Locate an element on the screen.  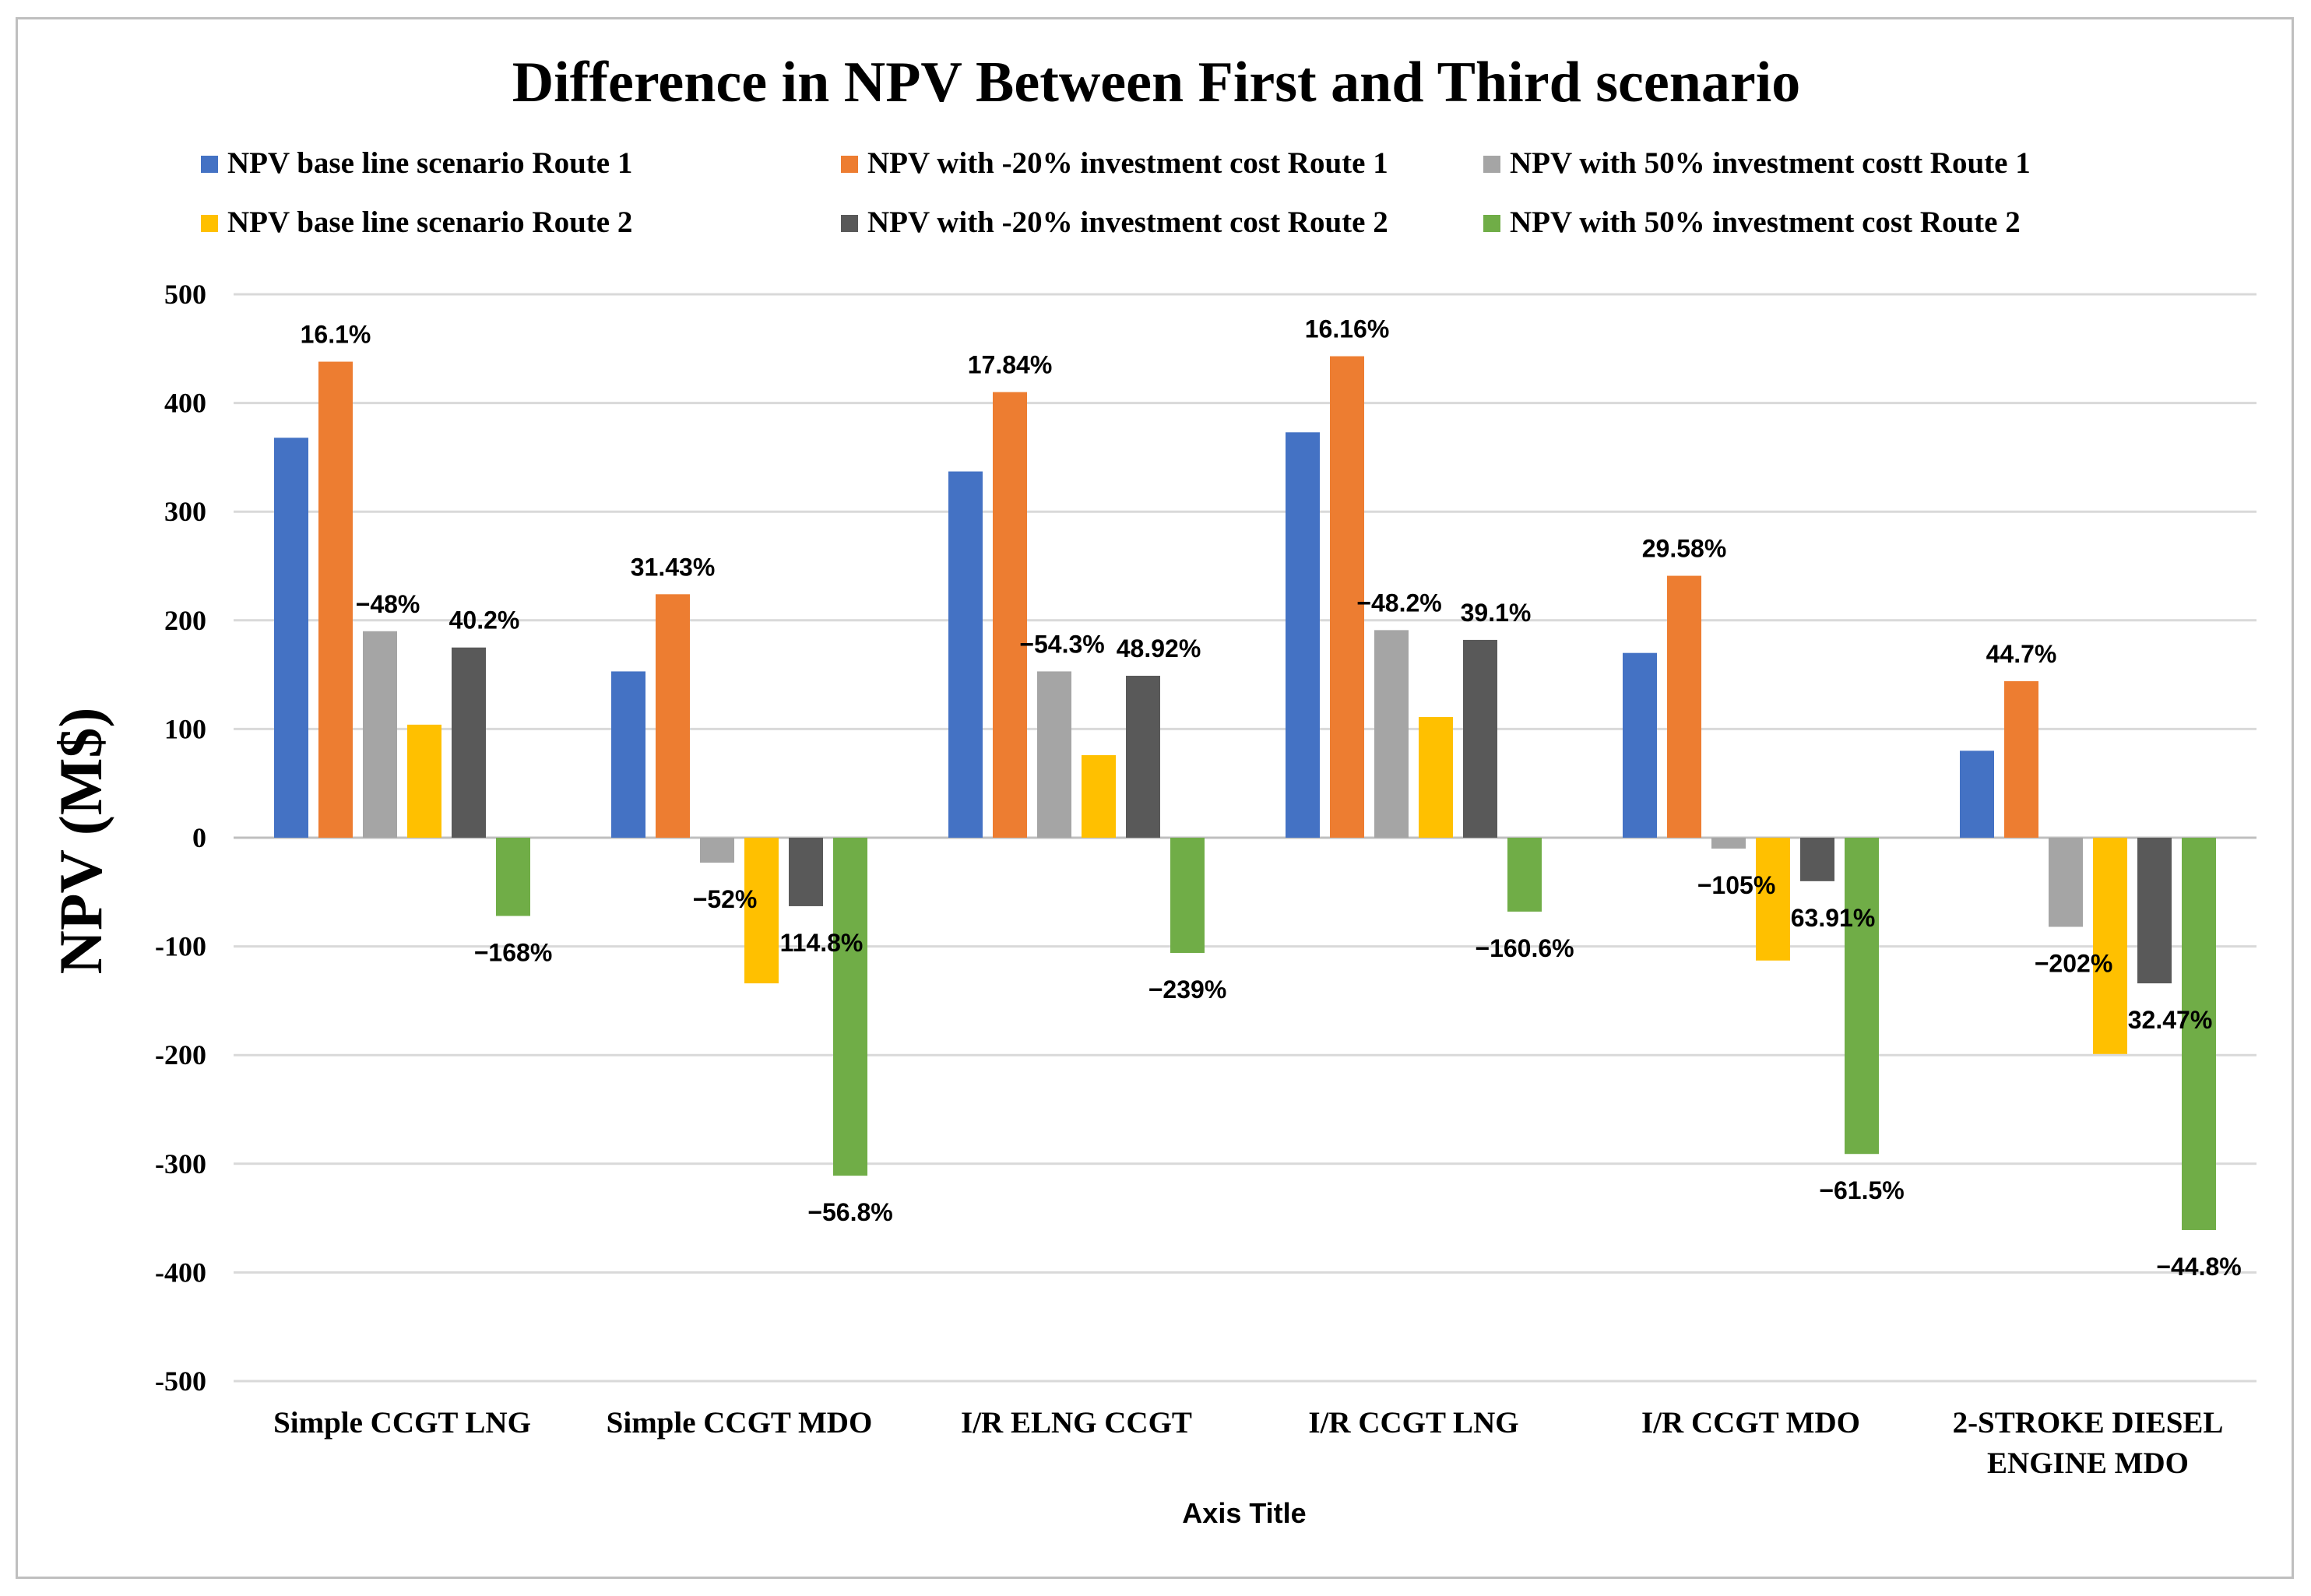
data-label: 29.58% is located at coordinates (1684, 549).